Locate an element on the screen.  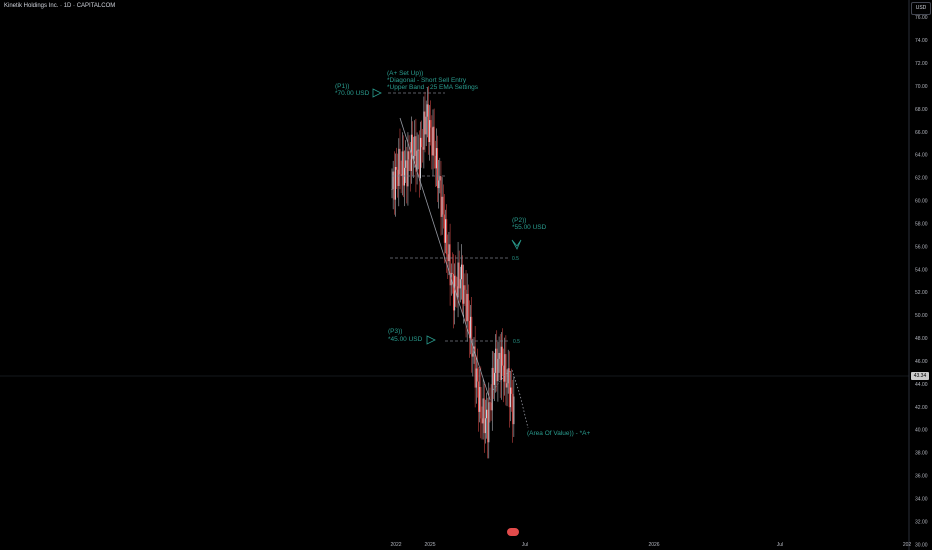
p1-price-label: *70.00 USD is located at coordinates (352, 93).